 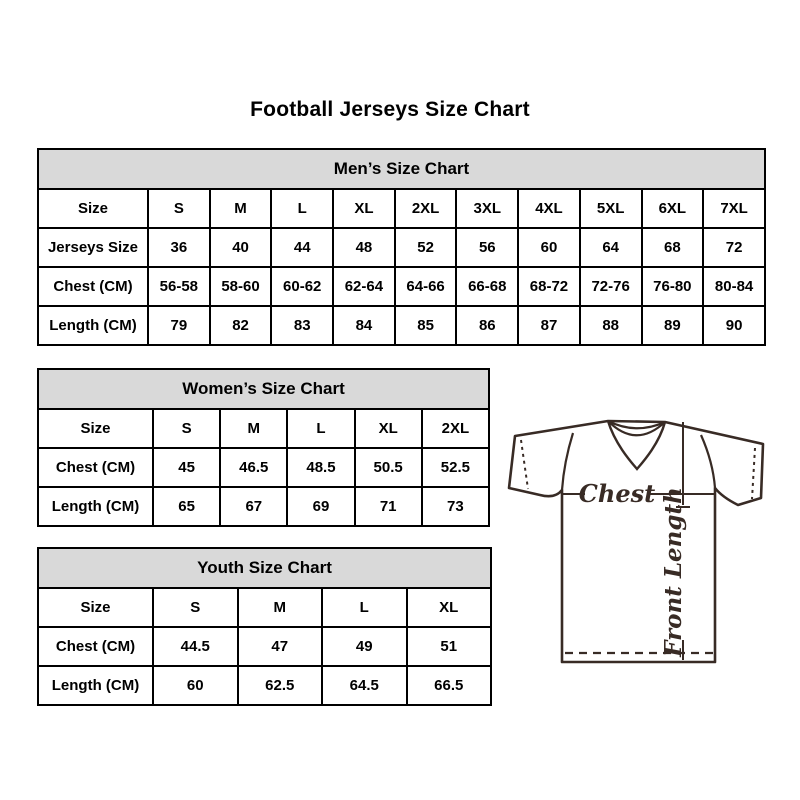 What do you see at coordinates (186, 506) in the screenshot?
I see `value-cell: 65` at bounding box center [186, 506].